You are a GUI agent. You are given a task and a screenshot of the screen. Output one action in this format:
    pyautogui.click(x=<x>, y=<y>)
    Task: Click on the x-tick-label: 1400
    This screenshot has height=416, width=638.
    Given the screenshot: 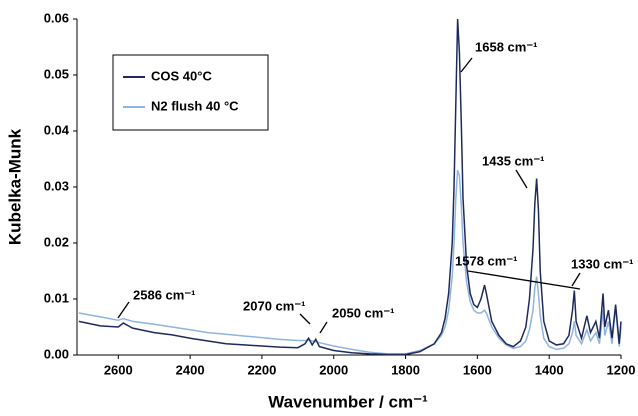 What is the action you would take?
    pyautogui.click(x=549, y=369)
    